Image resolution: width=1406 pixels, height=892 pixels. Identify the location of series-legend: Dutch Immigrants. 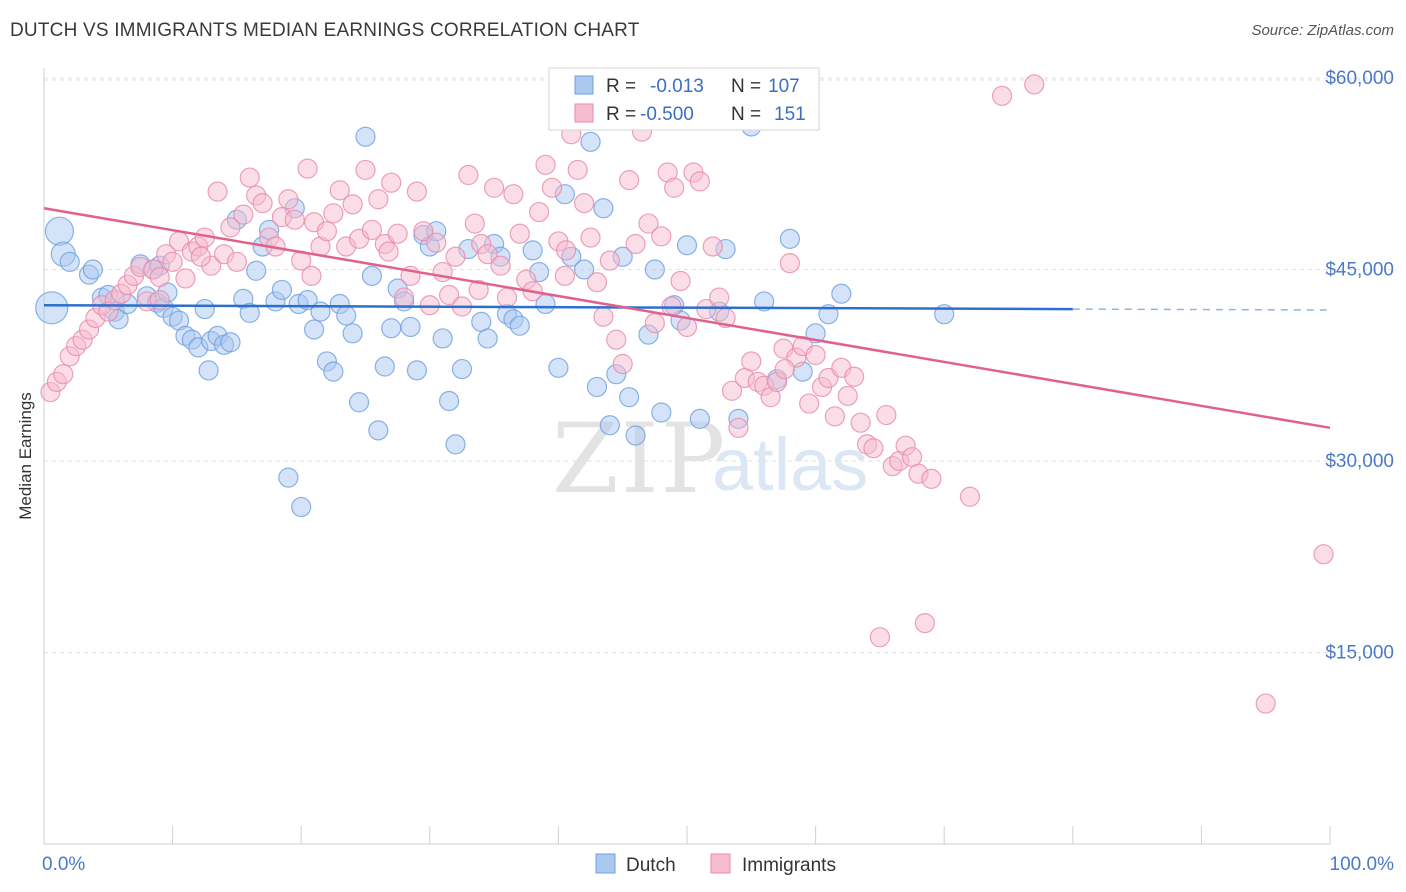
(715, 864).